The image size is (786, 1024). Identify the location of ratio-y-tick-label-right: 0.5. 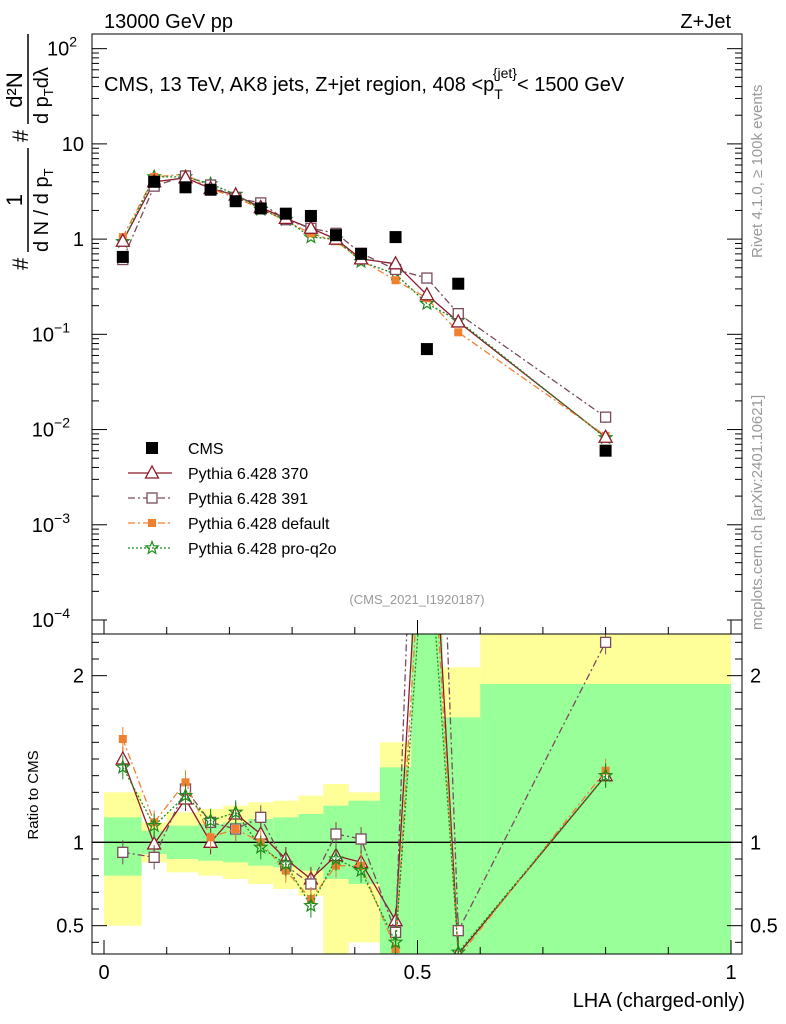
(764, 927).